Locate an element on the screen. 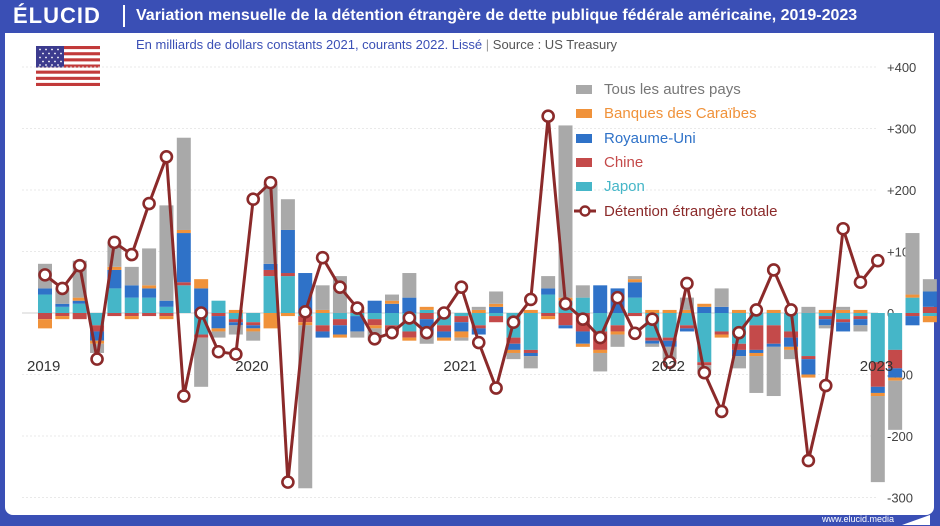 This screenshot has width=940, height=526. x-year-label: 2020 is located at coordinates (251, 366).